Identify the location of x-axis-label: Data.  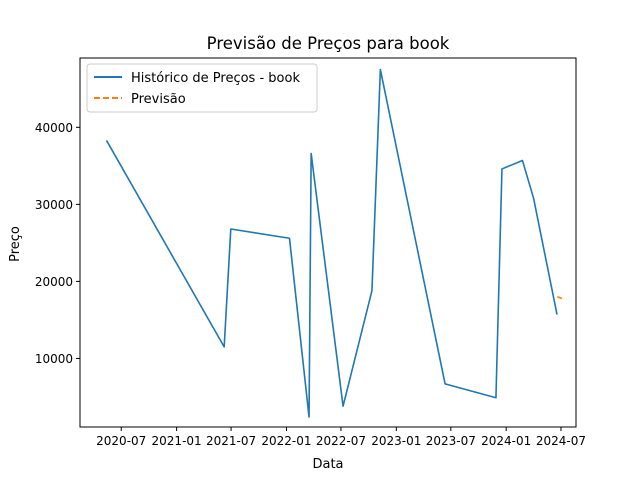
(327, 464).